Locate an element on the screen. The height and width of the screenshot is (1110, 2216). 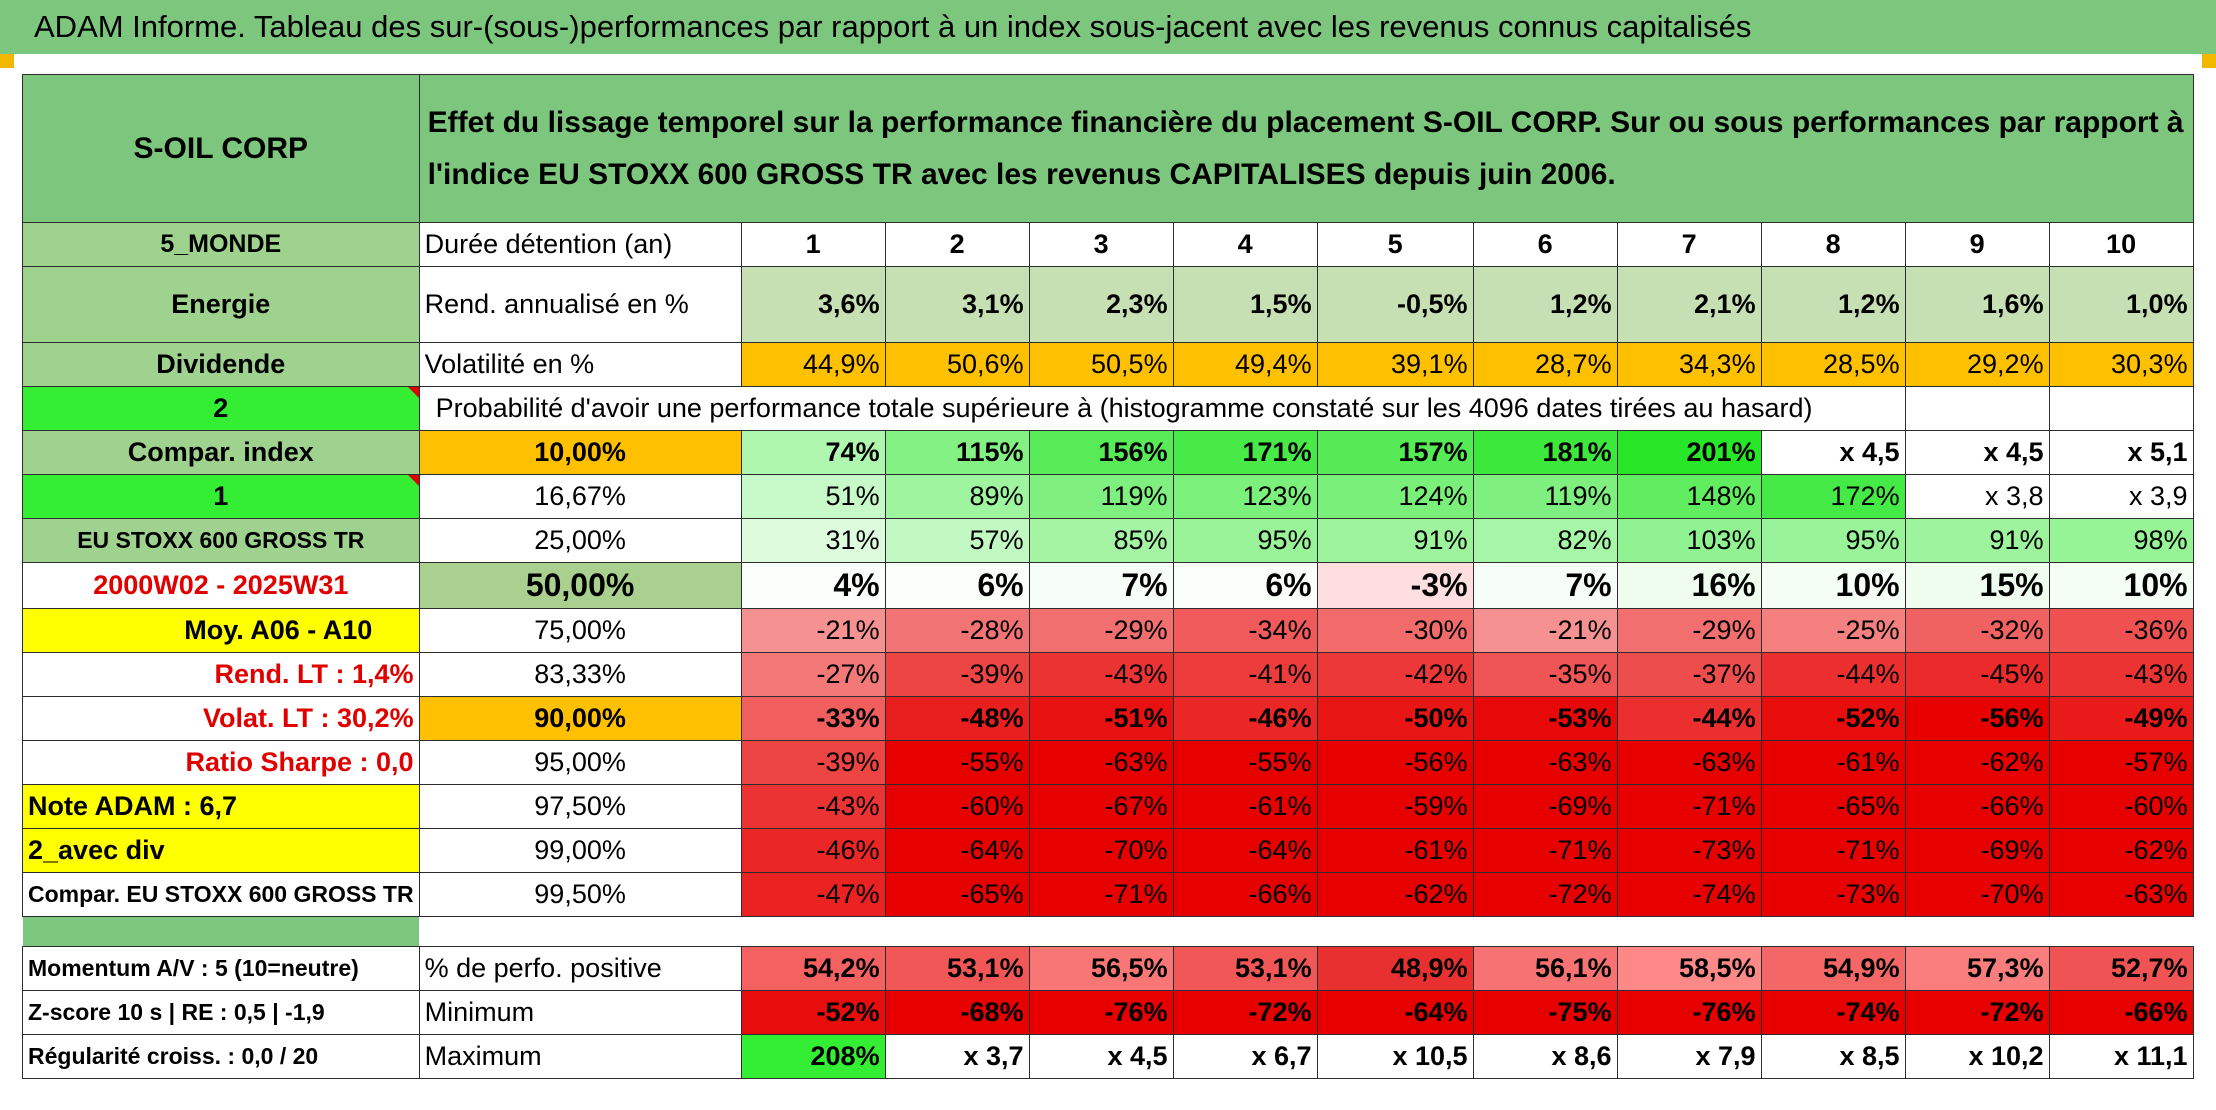
compar-full-label: Compar. EU STOXX 600 GROSS TR is located at coordinates (221, 894).